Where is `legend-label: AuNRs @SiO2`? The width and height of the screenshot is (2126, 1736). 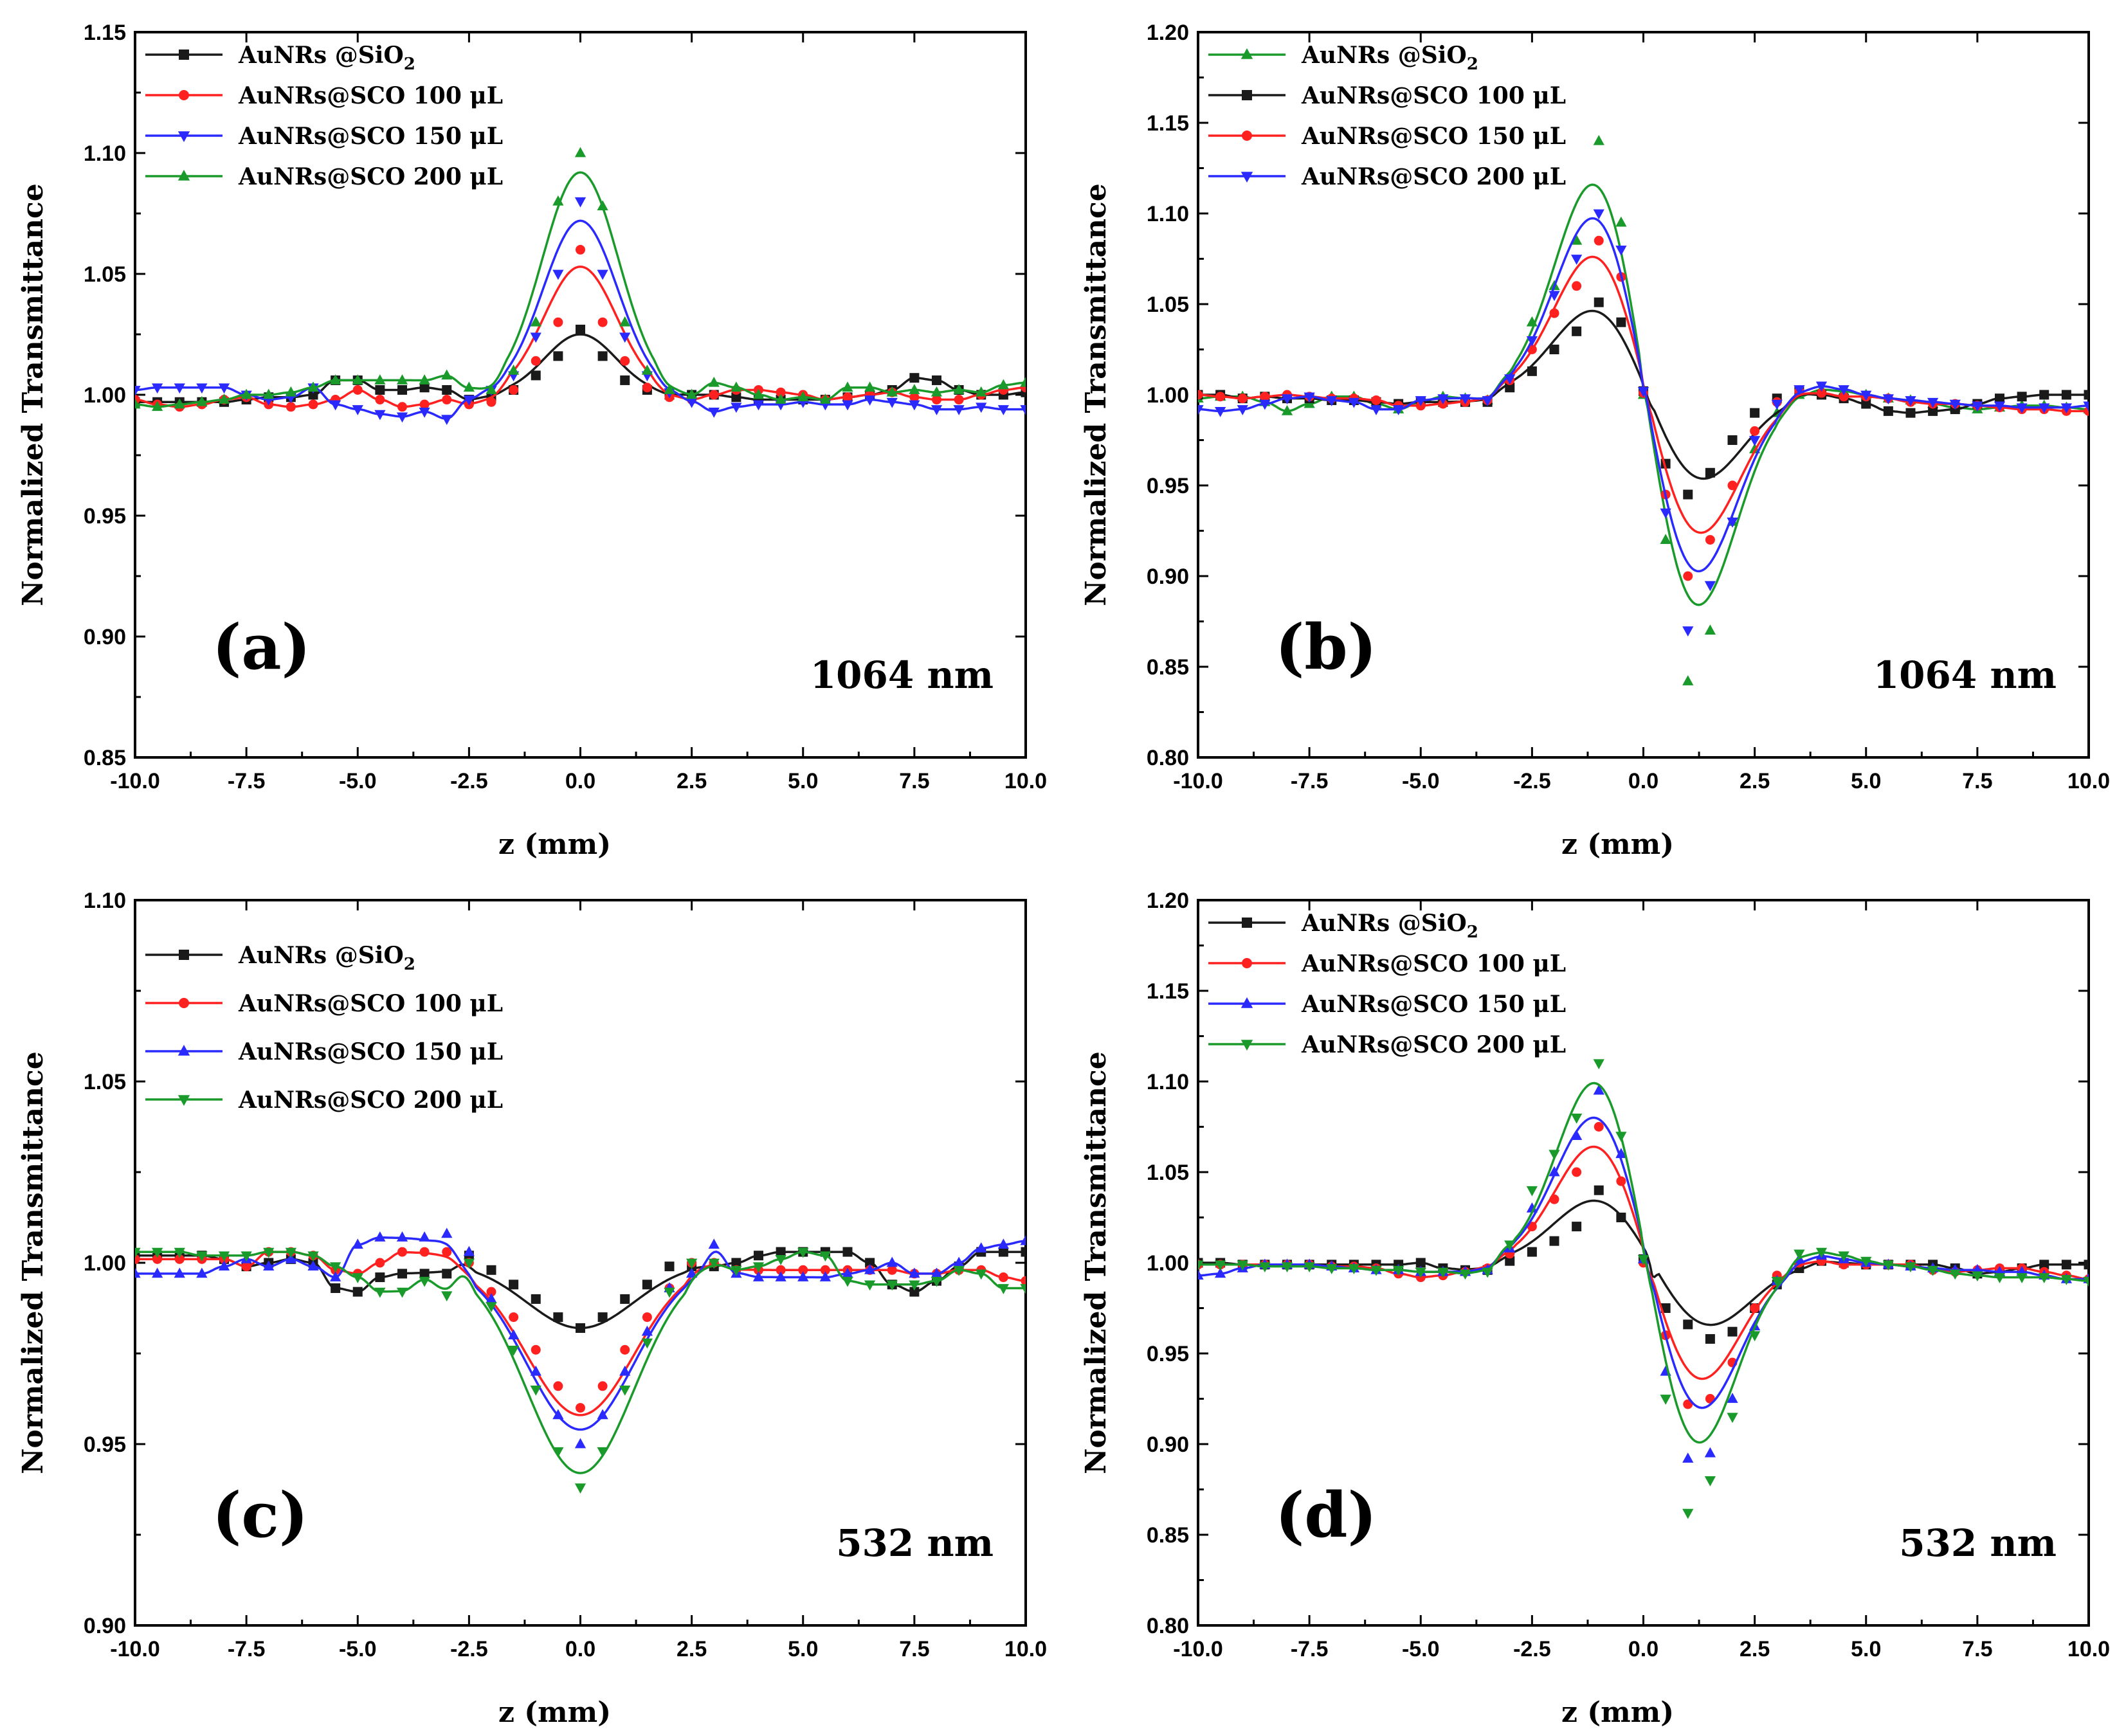 legend-label: AuNRs @SiO2 is located at coordinates (326, 958).